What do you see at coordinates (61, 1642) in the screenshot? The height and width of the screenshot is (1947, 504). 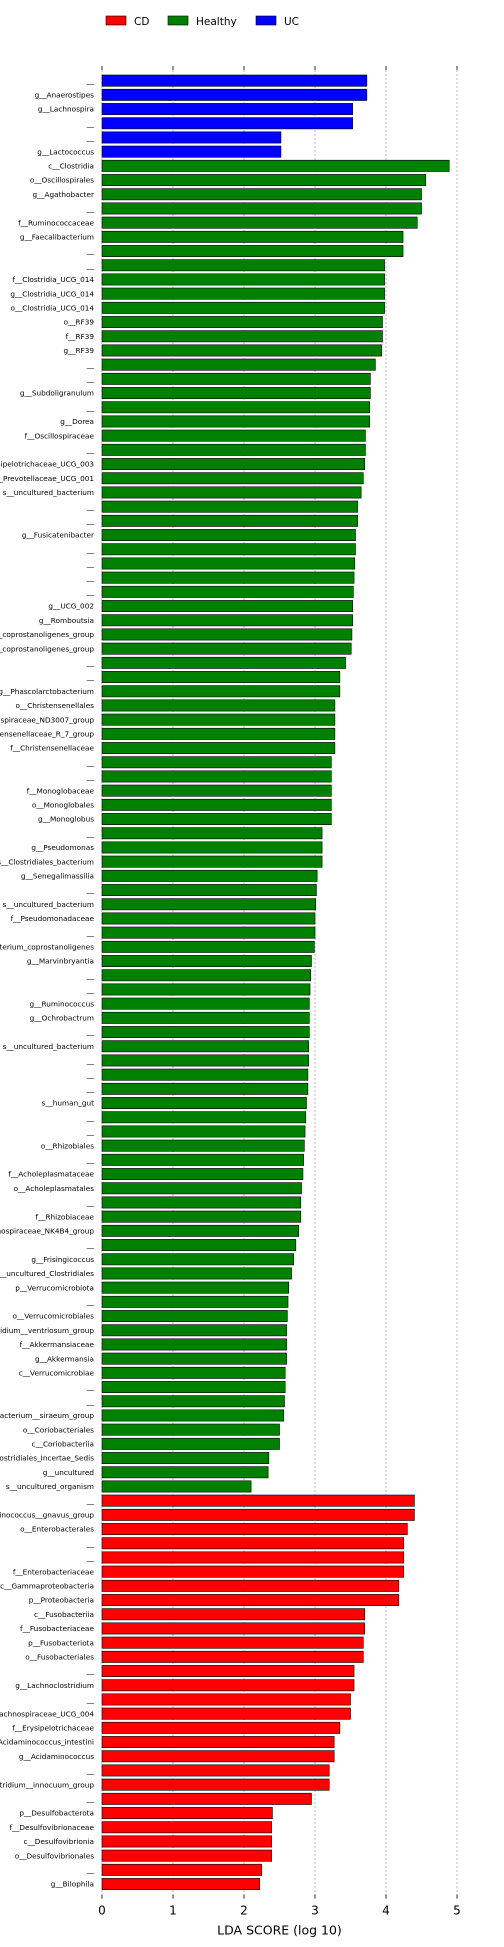 I see `bar-label: p__Fusobacteriota` at bounding box center [61, 1642].